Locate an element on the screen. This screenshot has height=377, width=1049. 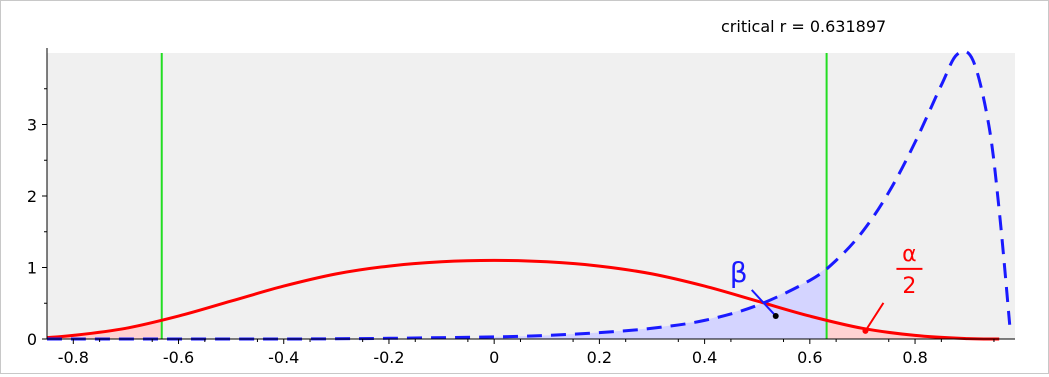
x-tick-label: 0.4 is located at coordinates (704, 357).